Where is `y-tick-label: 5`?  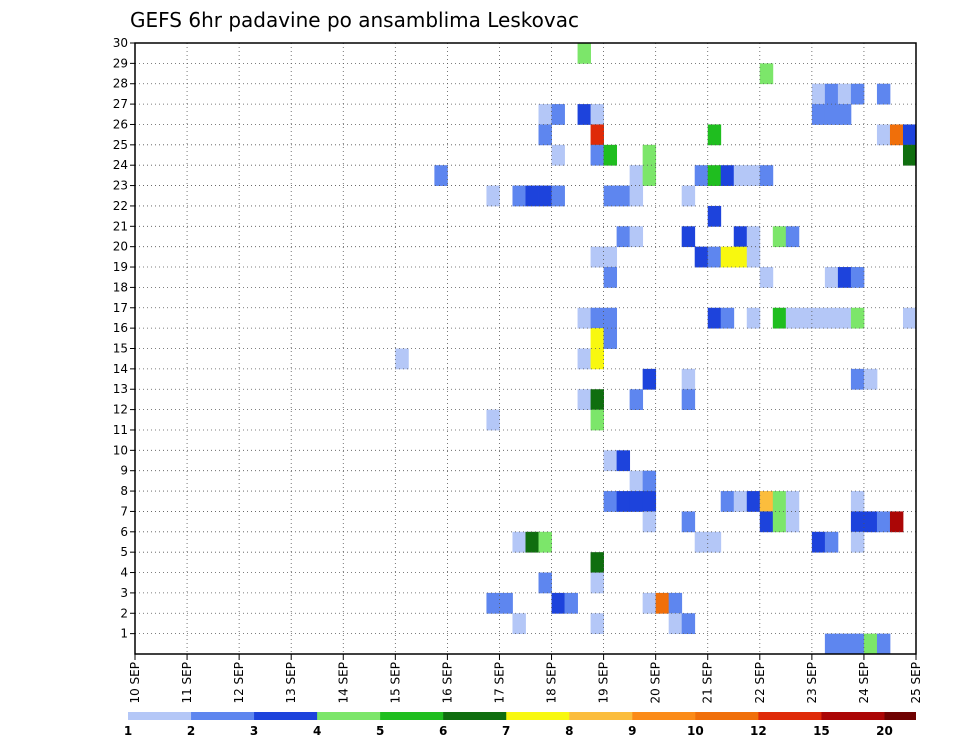
y-tick-label: 5 is located at coordinates (124, 552).